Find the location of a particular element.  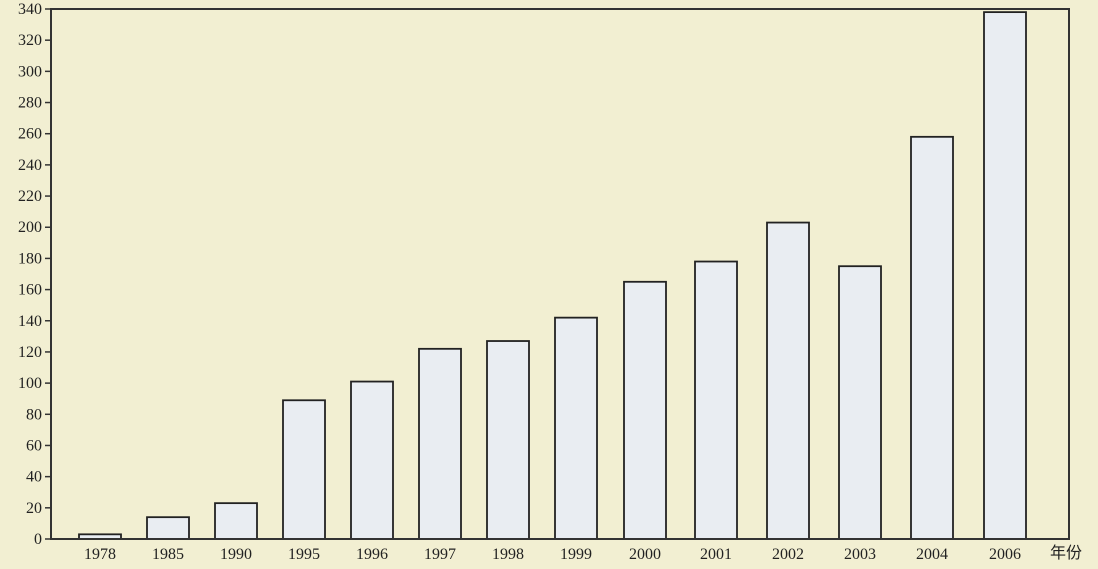

y-tick-label: 100 is located at coordinates (30, 383).